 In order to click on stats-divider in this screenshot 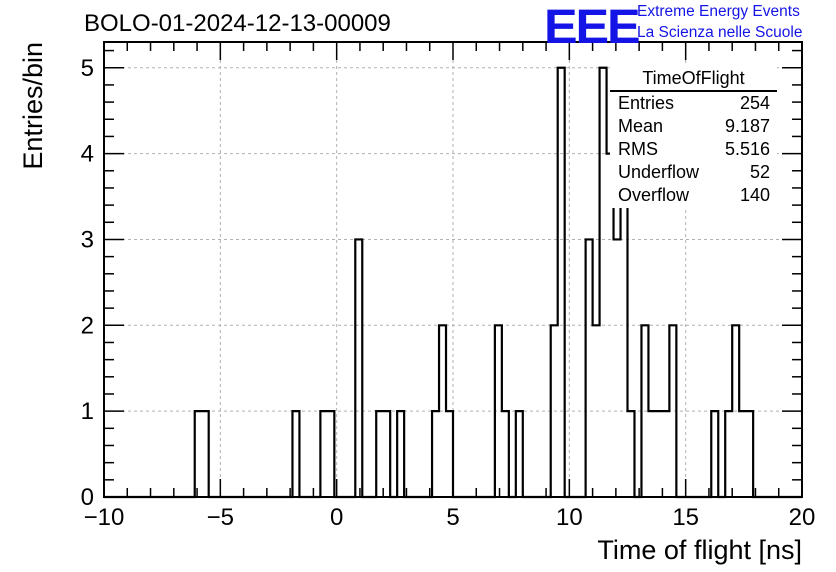, I will do `click(693, 91)`.